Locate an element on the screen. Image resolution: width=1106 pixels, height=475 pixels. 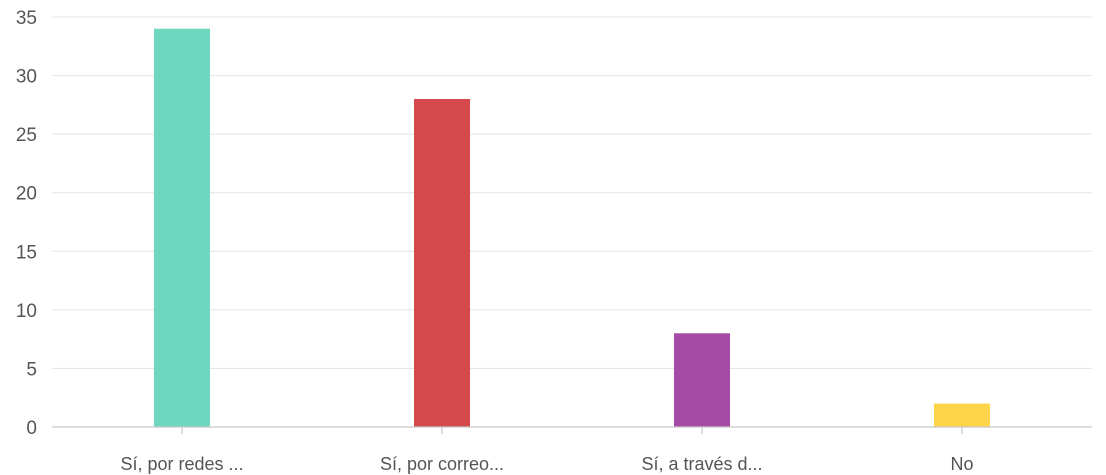
y-tick-label-30: 30 is located at coordinates (26, 77).